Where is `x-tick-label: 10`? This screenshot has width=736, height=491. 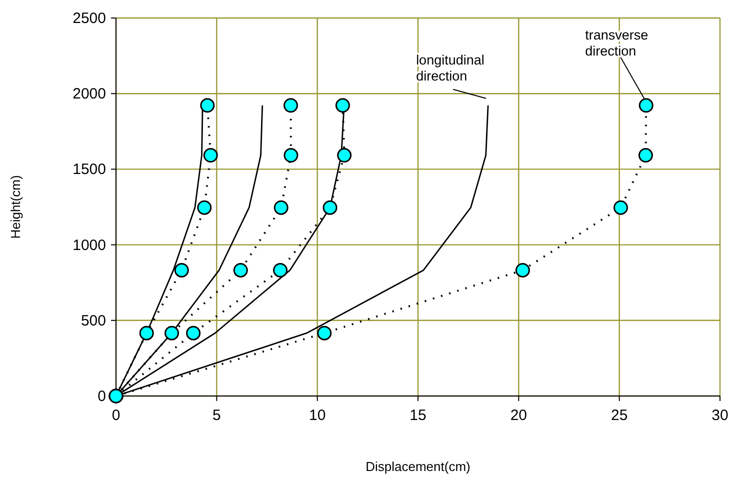
x-tick-label: 10 is located at coordinates (317, 415).